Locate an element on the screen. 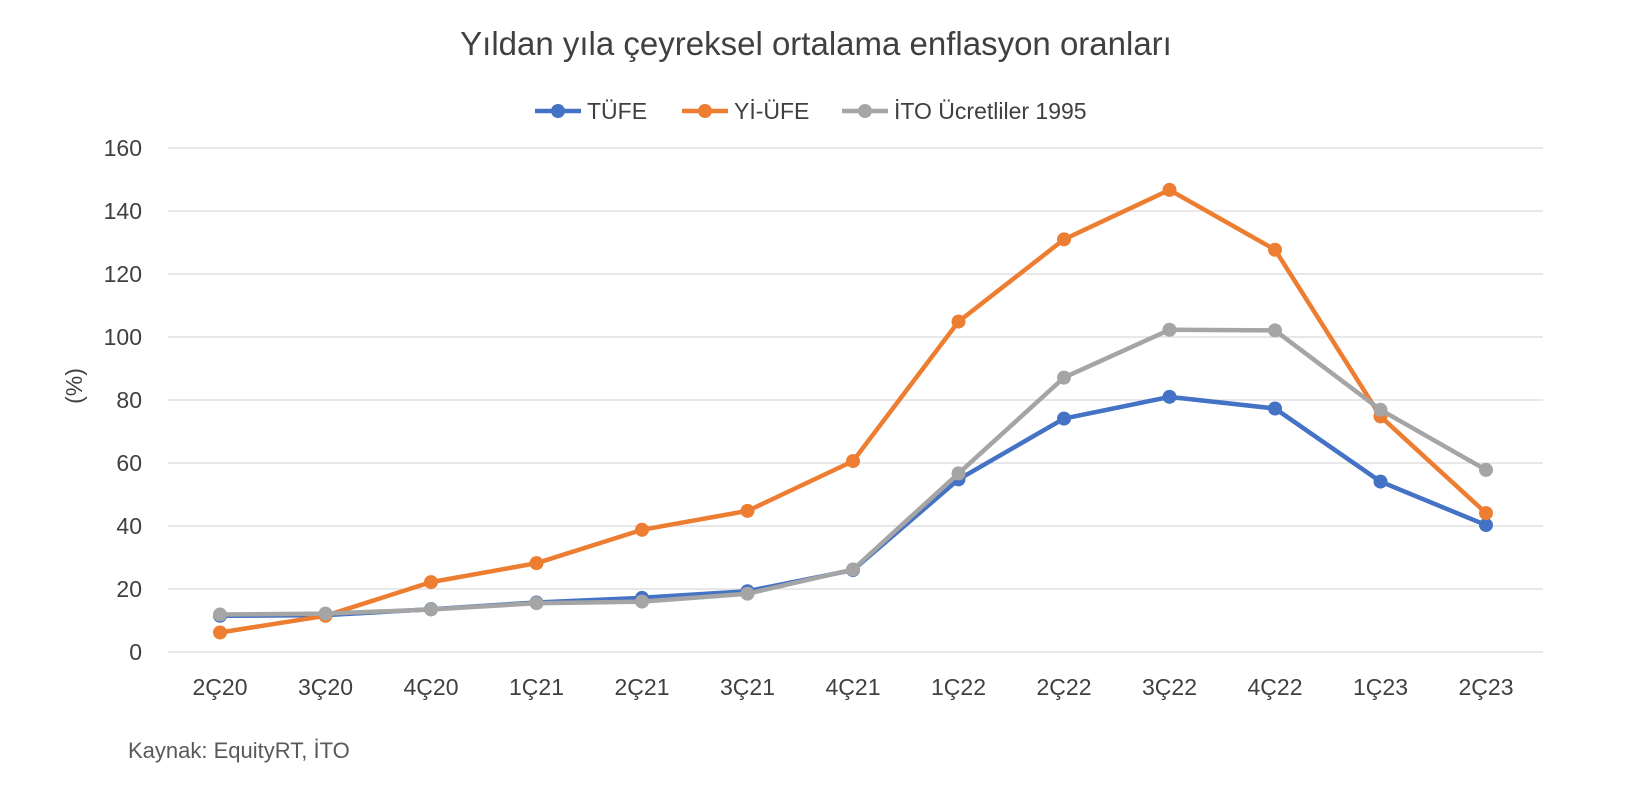  x-tick-label: 4Ç21 is located at coordinates (853, 687).